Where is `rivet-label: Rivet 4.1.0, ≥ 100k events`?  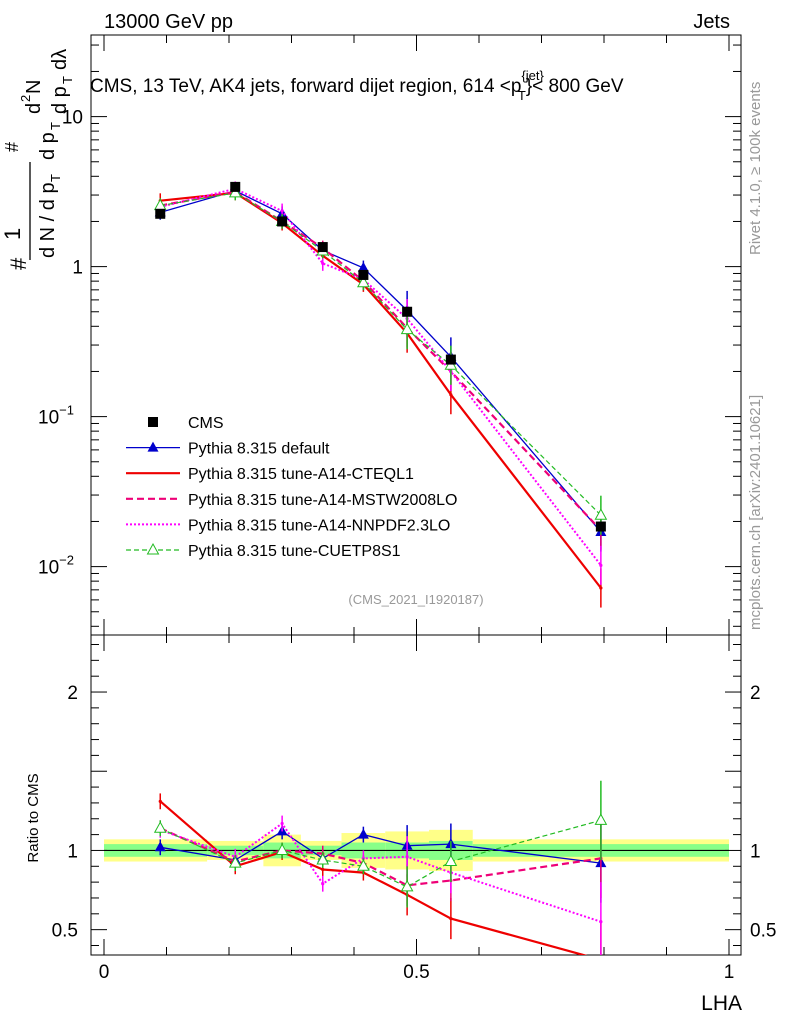
rivet-label: Rivet 4.1.0, ≥ 100k events is located at coordinates (755, 168).